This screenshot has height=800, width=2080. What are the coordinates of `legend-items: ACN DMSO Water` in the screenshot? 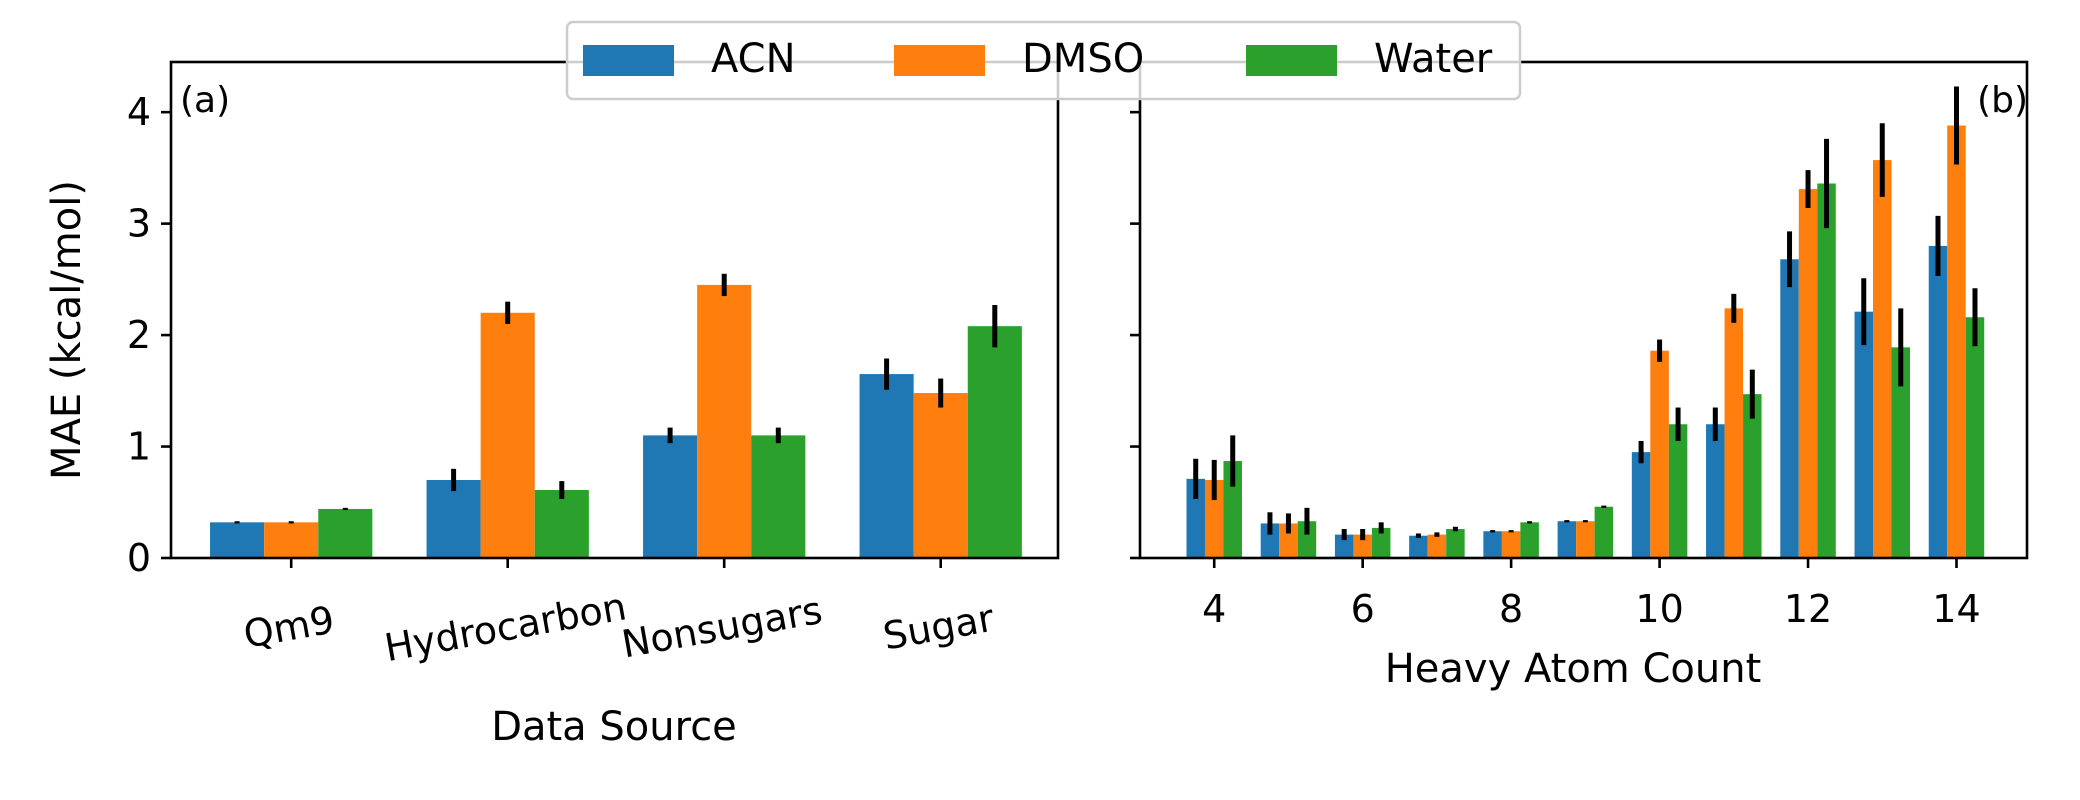 It's located at (1038, 59).